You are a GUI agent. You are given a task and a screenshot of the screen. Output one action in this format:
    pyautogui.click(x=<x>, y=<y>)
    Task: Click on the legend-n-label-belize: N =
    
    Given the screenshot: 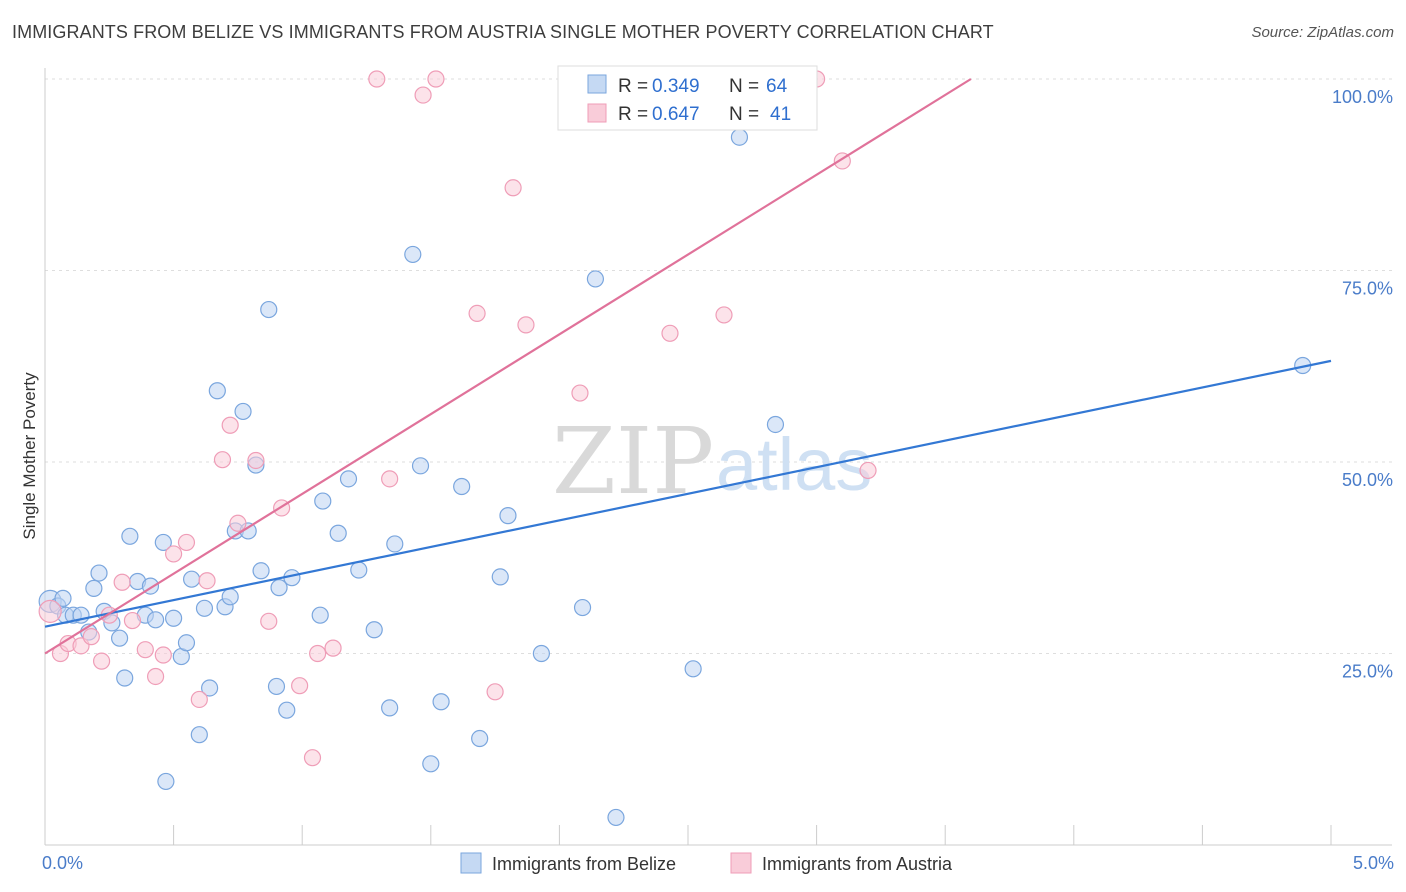 What is the action you would take?
    pyautogui.click(x=744, y=86)
    